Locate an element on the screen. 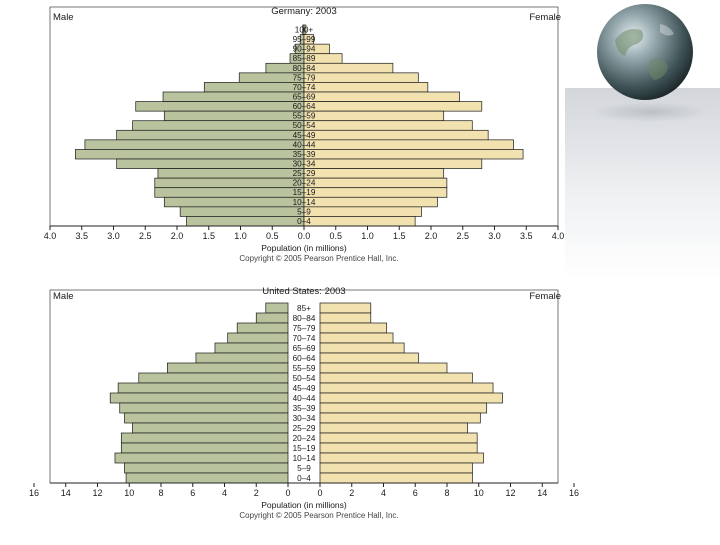 This screenshot has height=545, width=720. us-x-axis-title: Population (in millions) is located at coordinates (304, 505).